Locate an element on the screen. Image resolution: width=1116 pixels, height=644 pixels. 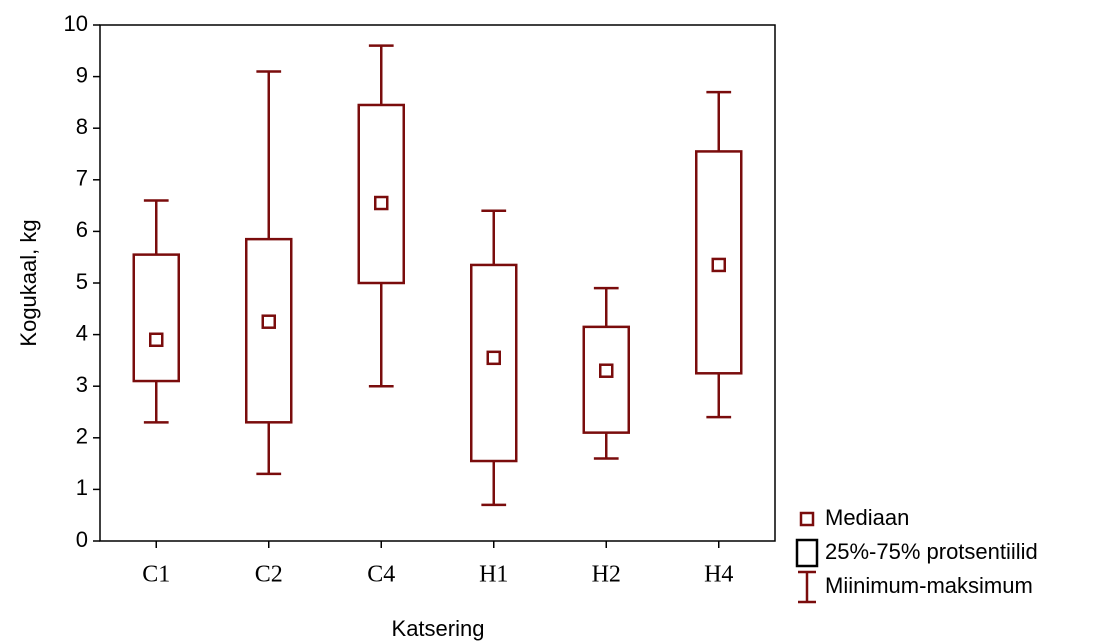
y-tick-label: 9 is located at coordinates (82, 74).